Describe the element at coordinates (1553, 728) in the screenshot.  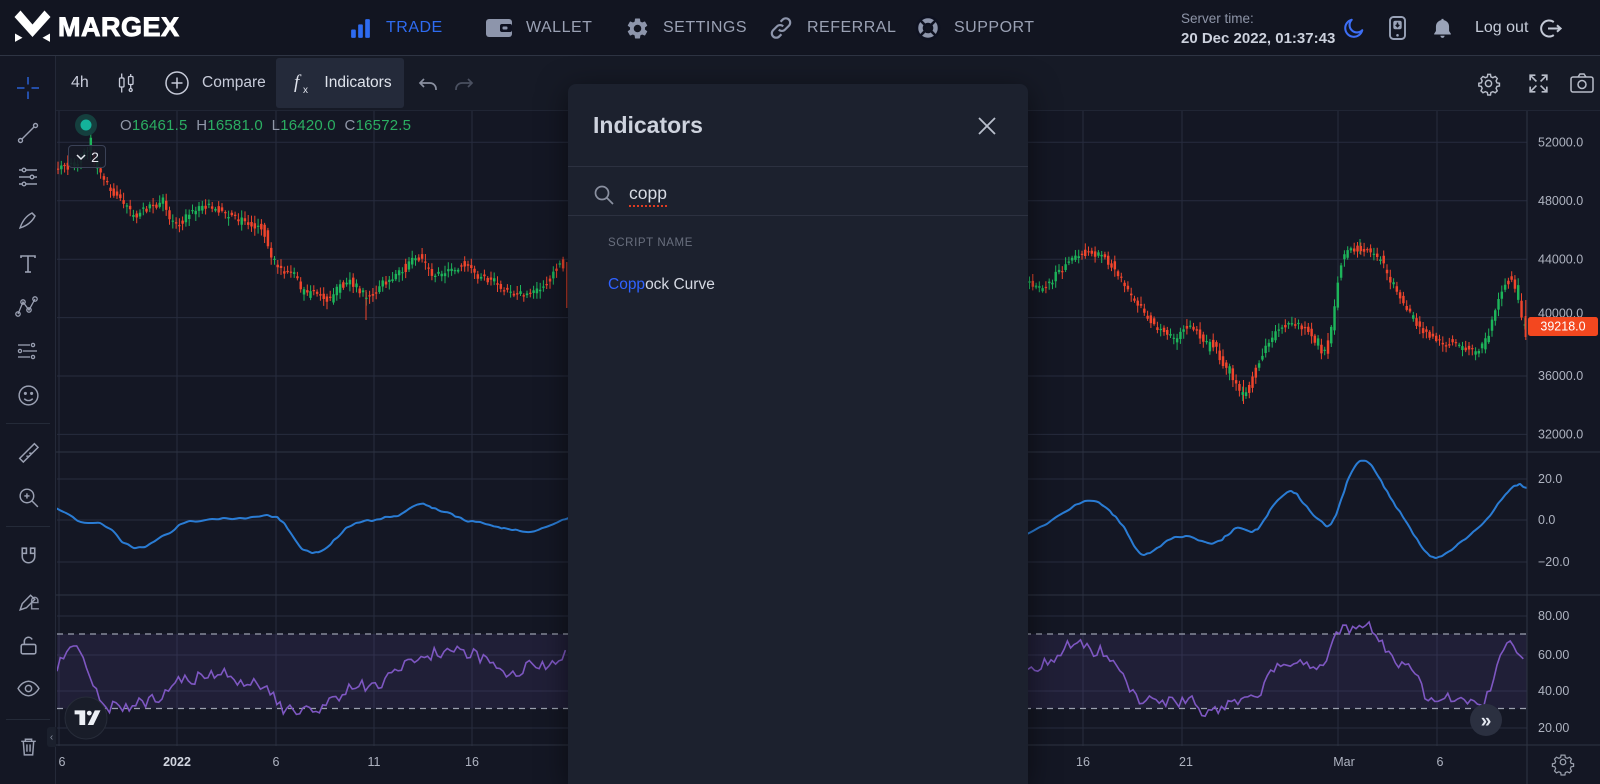
I see `svg-text: 20.00` at that location.